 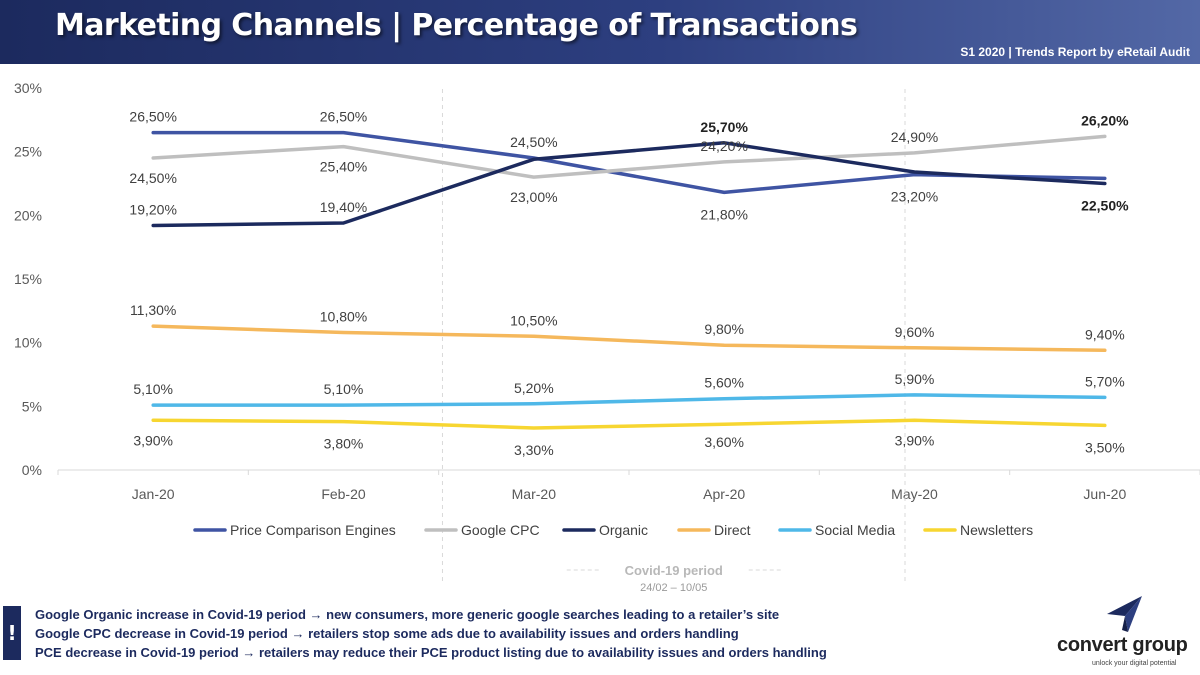 What do you see at coordinates (914, 494) in the screenshot?
I see `x-tick-label: May-20` at bounding box center [914, 494].